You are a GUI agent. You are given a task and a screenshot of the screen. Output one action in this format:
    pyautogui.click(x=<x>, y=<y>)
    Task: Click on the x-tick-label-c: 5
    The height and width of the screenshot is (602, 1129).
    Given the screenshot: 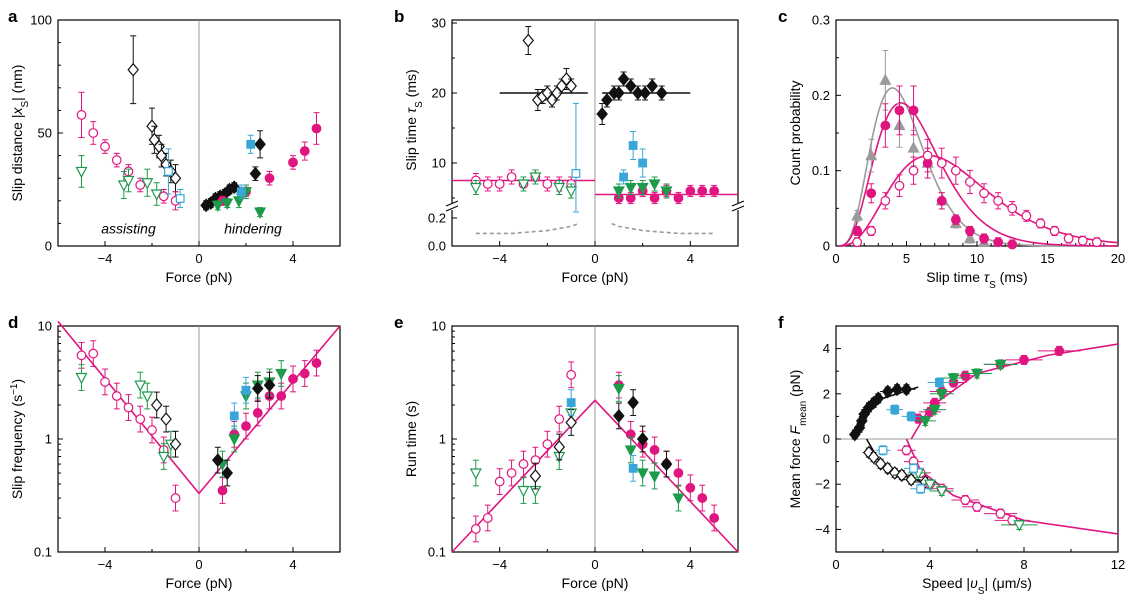 What is the action you would take?
    pyautogui.click(x=906, y=258)
    